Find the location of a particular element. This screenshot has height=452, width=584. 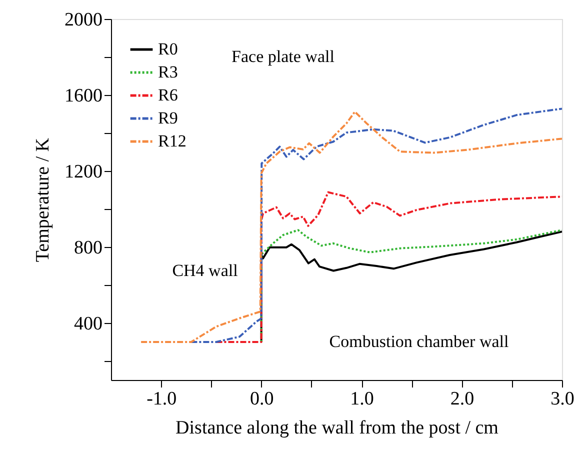

y-tick-label: 400 is located at coordinates (88, 324).